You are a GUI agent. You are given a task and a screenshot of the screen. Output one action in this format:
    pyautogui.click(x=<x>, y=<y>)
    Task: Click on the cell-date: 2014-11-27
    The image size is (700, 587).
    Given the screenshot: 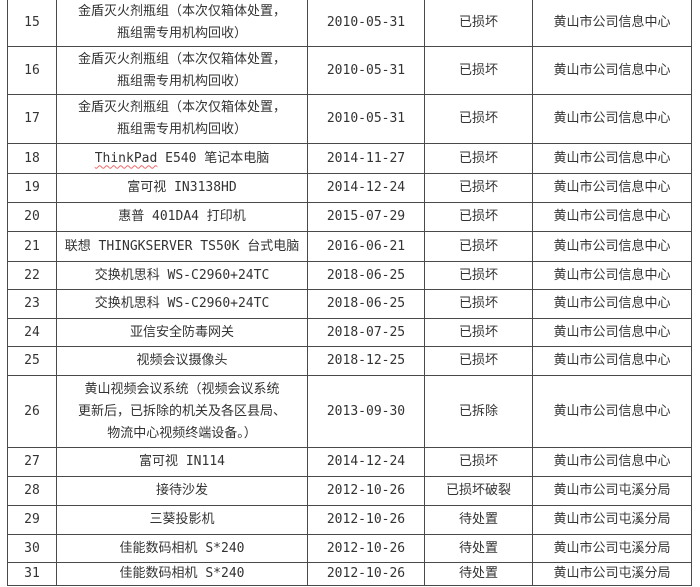 What is the action you would take?
    pyautogui.click(x=366, y=158)
    